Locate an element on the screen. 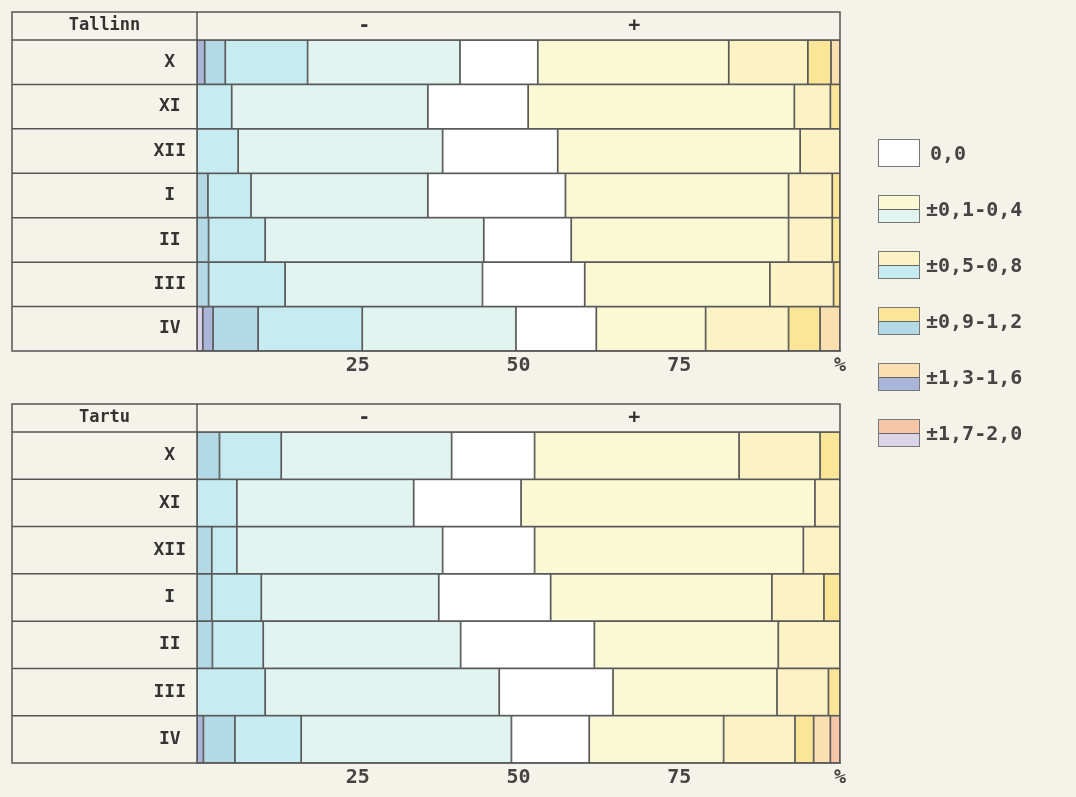 The image size is (1076, 797). legend-label: ±0,9-1,2 is located at coordinates (974, 321).